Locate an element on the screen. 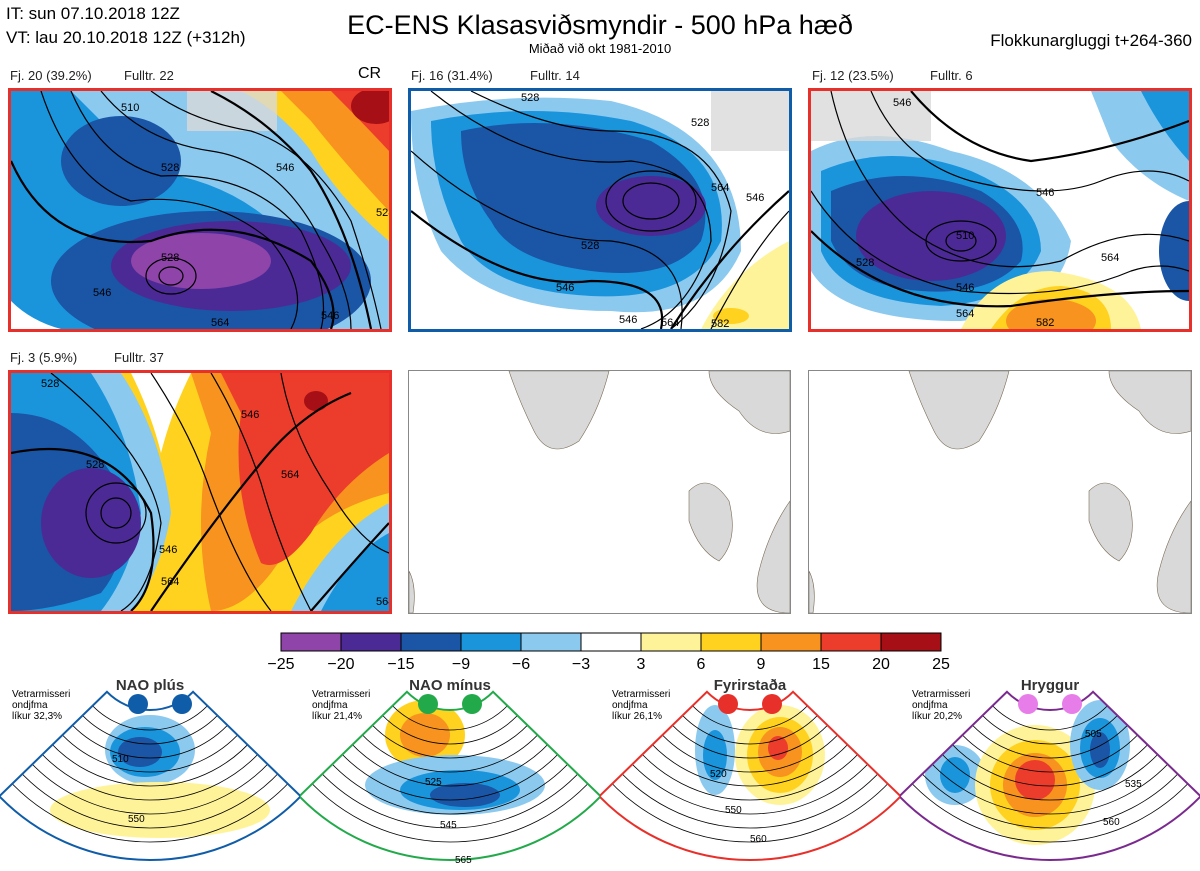  cluster-2-label: Fj. 16 (31.4%) is located at coordinates (452, 75).